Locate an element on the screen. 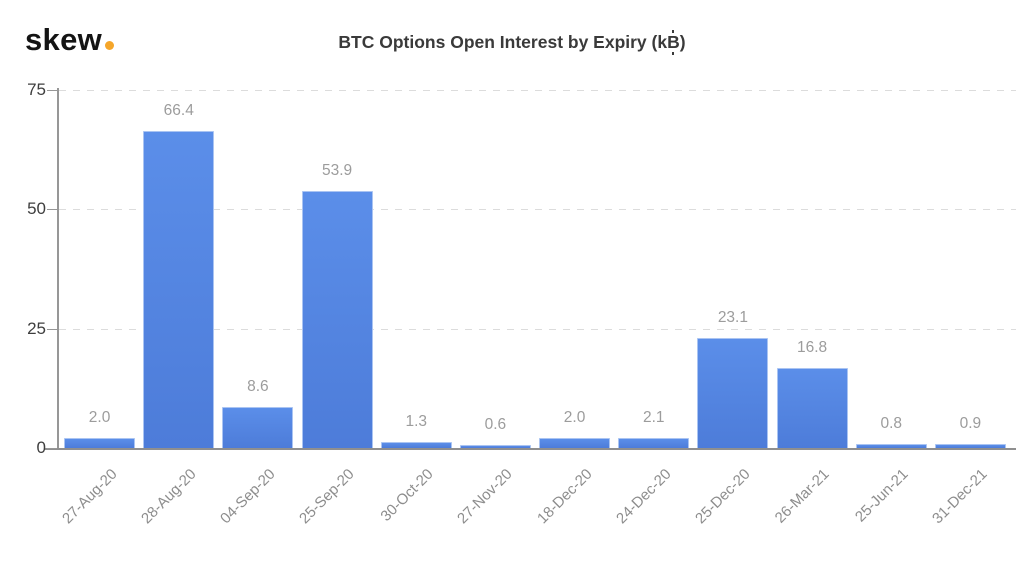 The height and width of the screenshot is (572, 1024). bar-value-label: 0.9 is located at coordinates (970, 423).